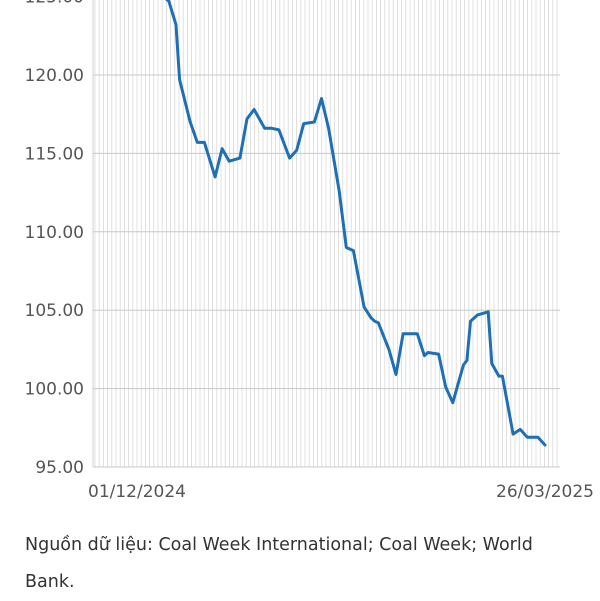  I want to click on x-tick-label: 26/03/2025, so click(545, 492).